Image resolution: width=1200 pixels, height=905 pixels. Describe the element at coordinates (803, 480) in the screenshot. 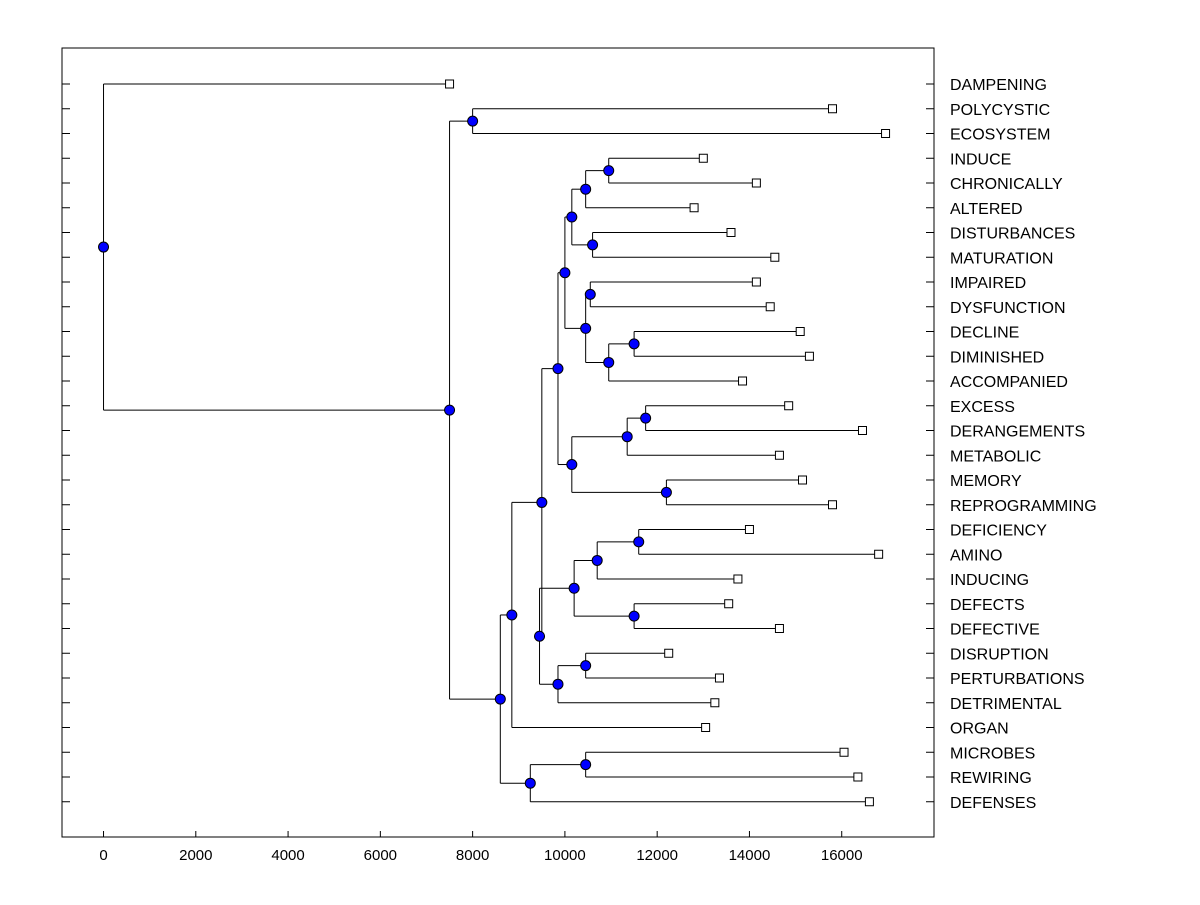

I see `leaf-marker-memory` at that location.